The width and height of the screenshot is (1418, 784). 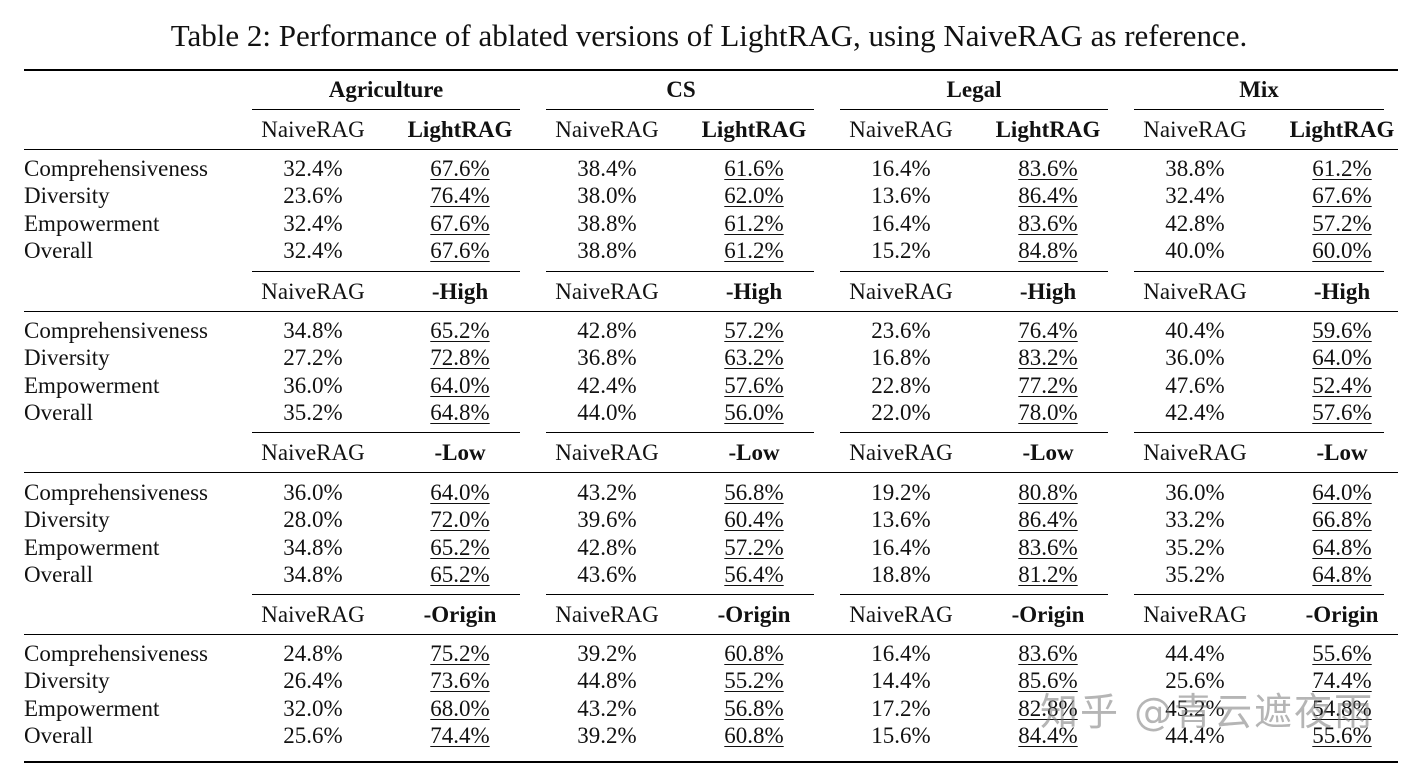 What do you see at coordinates (901, 412) in the screenshot?
I see `cell-naiverag-value: 22.0%` at bounding box center [901, 412].